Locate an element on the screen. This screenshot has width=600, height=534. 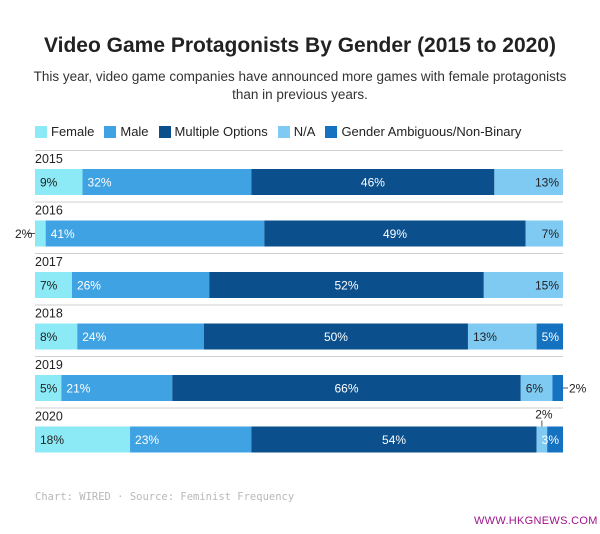
legend-label: Multiple Options is located at coordinates (221, 131).